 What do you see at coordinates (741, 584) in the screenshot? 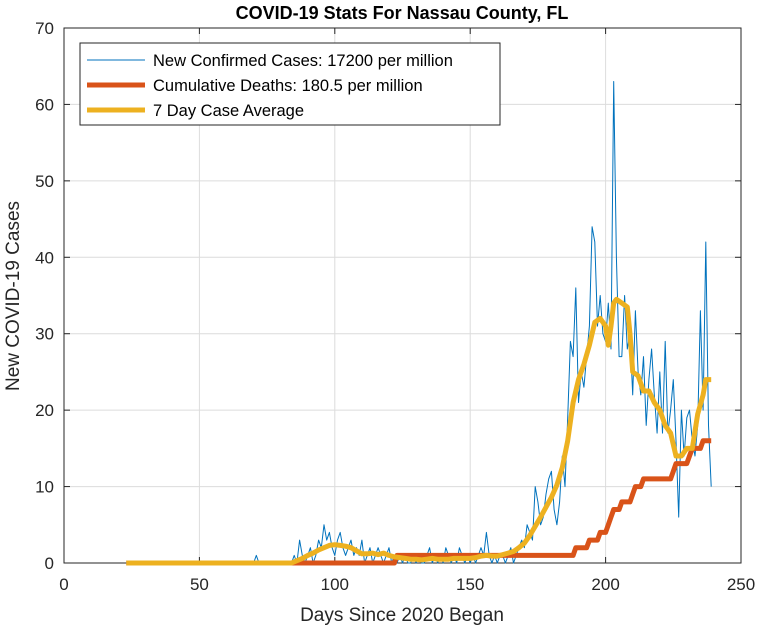
I see `x-tick-label: 250` at bounding box center [741, 584].